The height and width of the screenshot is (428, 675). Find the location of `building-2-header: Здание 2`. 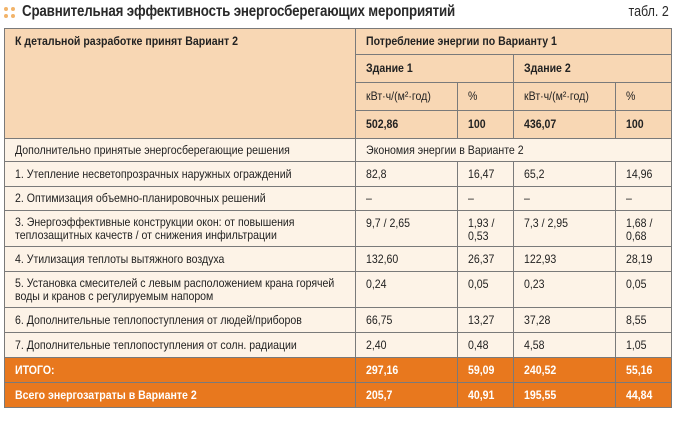

building-2-header: Здание 2 is located at coordinates (592, 68).